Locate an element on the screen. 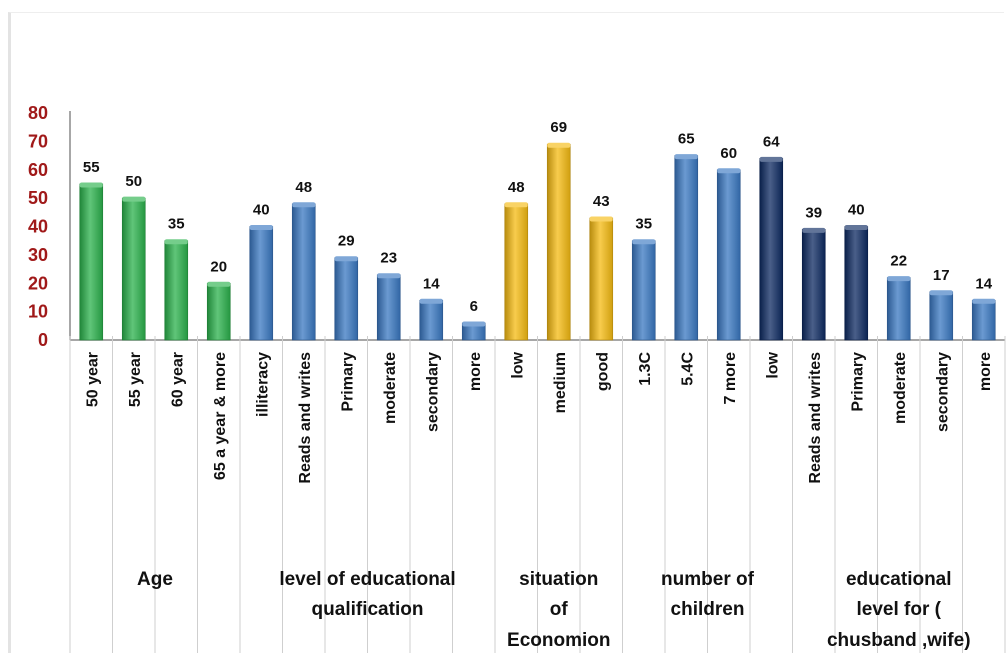 Image resolution: width=1008 pixels, height=653 pixels. category-label: medium is located at coordinates (560, 382).